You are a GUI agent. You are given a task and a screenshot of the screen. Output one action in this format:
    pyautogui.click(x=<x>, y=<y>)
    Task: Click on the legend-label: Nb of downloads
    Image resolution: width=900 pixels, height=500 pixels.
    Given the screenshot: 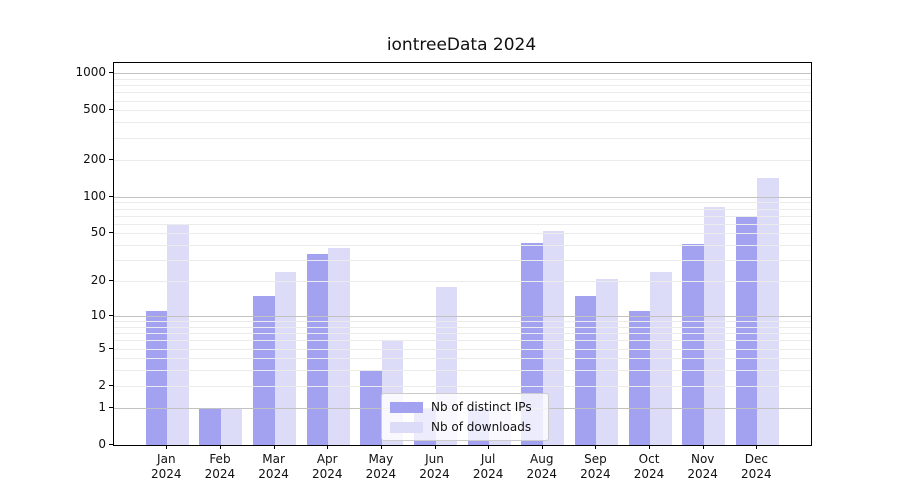 What is the action you would take?
    pyautogui.click(x=481, y=427)
    